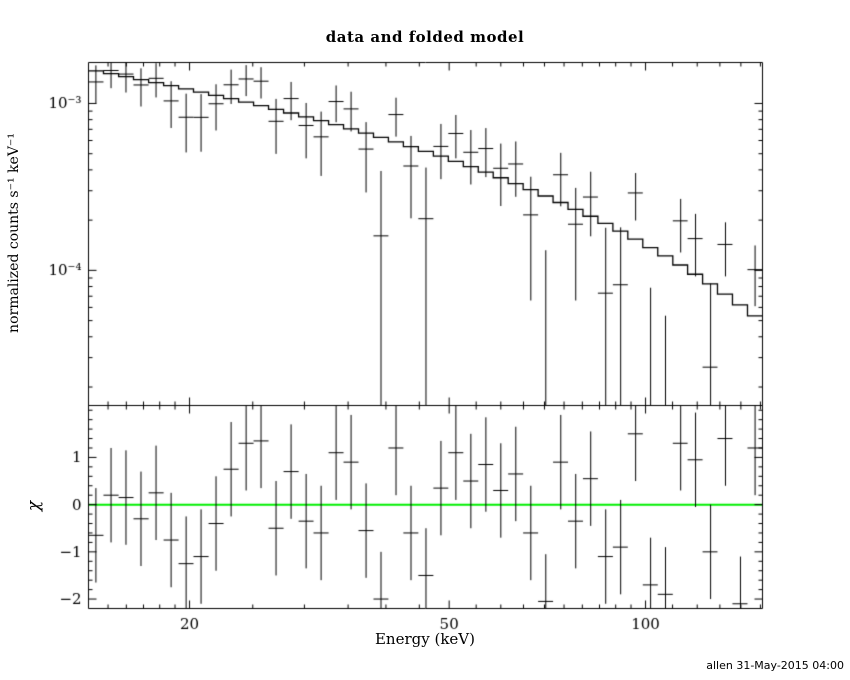 The image size is (850, 680). Describe the element at coordinates (14, 233) in the screenshot. I see `y-axis-label-counts: normalized counts s⁻¹ keV⁻¹` at that location.